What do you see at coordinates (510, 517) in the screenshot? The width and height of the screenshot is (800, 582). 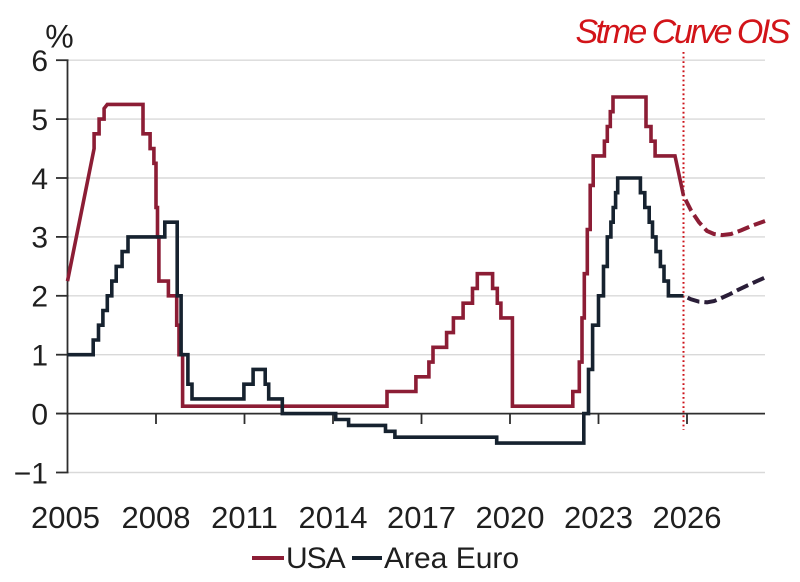 I see `svg-text: 2020` at bounding box center [510, 517].